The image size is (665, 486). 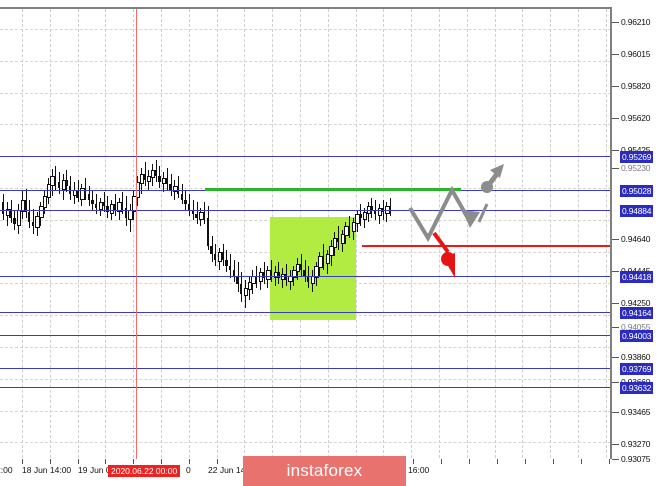 I want to click on price-axis-label: 0.93075, so click(x=636, y=459).